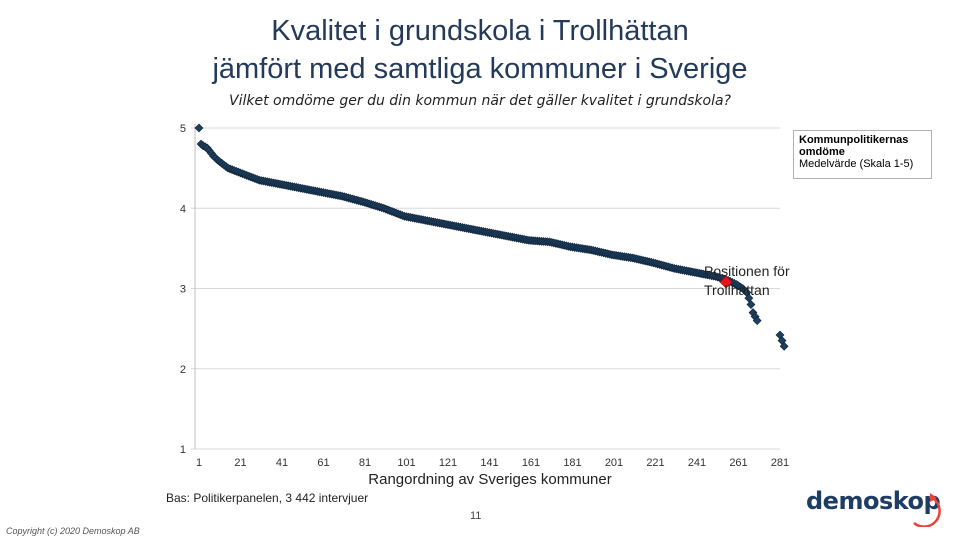  I want to click on annotation-line1: Positionen för, so click(747, 271).